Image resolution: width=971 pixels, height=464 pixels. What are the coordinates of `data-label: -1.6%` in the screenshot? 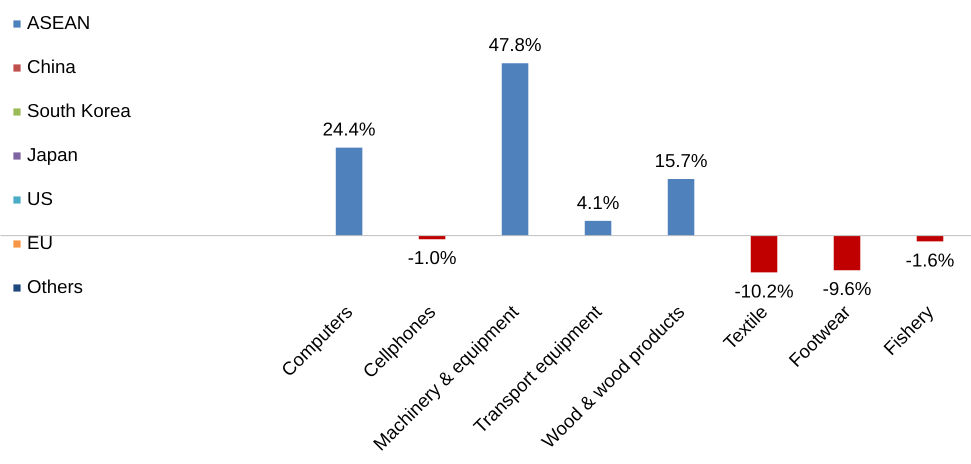 It's located at (930, 259).